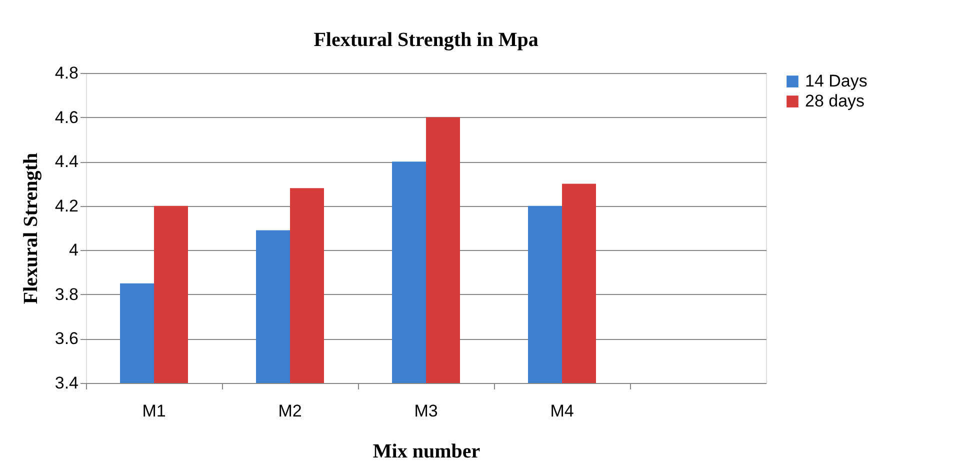 Image resolution: width=963 pixels, height=464 pixels. Describe the element at coordinates (836, 81) in the screenshot. I see `legend-label: 14 Days` at that location.